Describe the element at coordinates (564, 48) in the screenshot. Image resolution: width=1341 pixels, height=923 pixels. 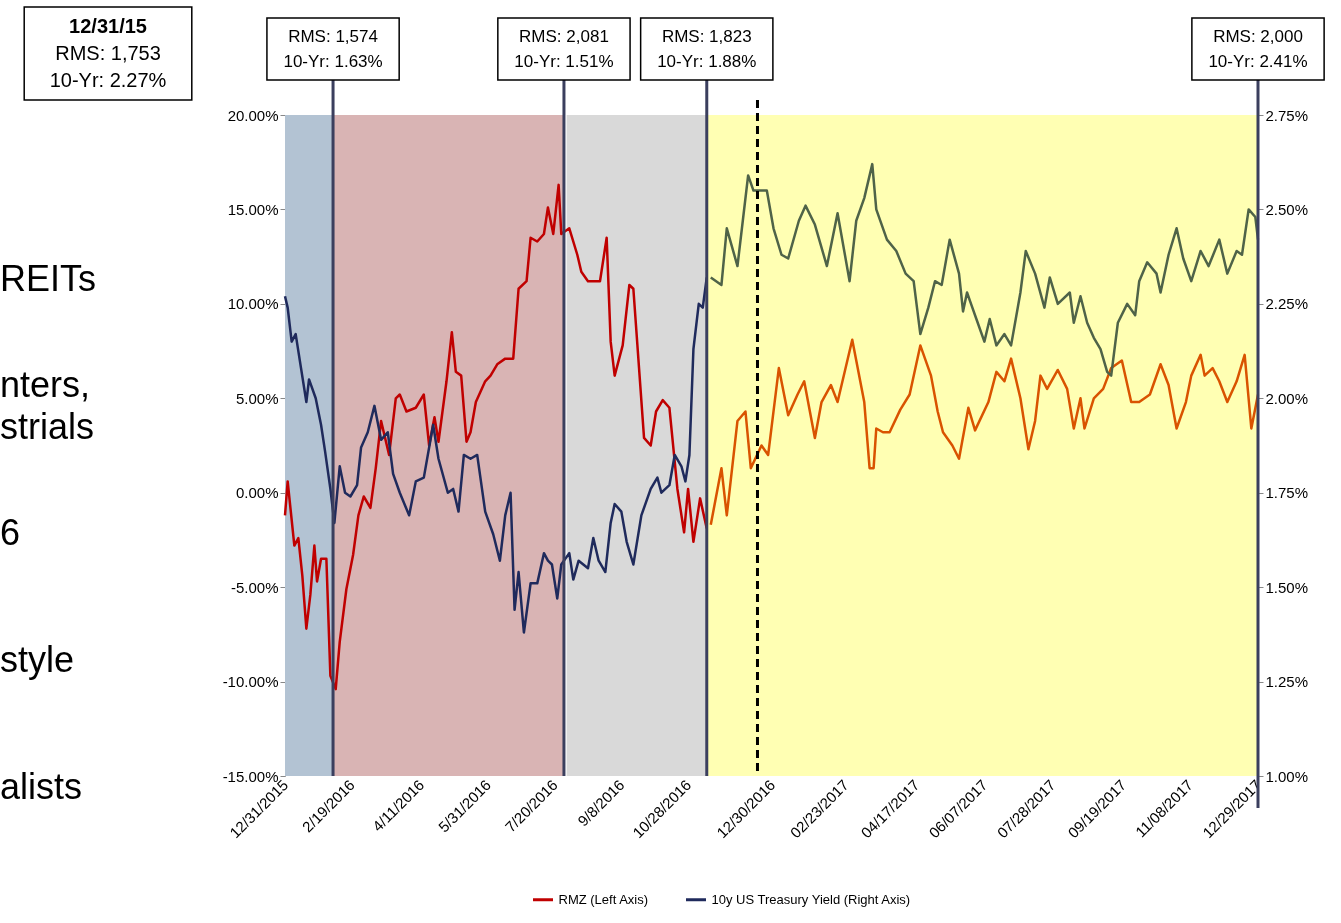
I see `text: RMS: 2,081 10-Yr: 1.51%` at that location.